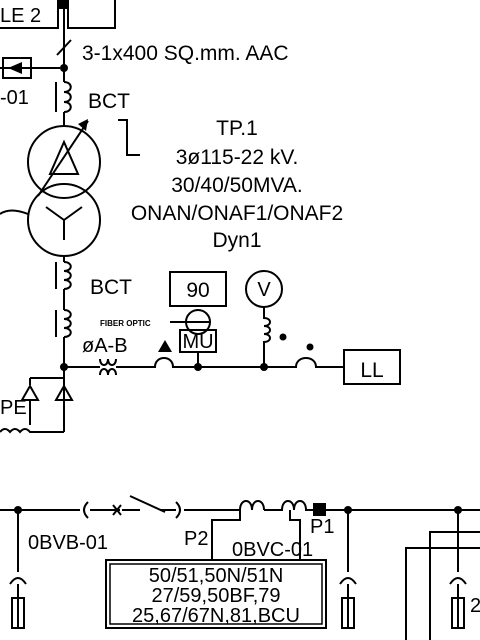  Describe the element at coordinates (67, 97) in the screenshot. I see `bct-upper-coil` at that location.